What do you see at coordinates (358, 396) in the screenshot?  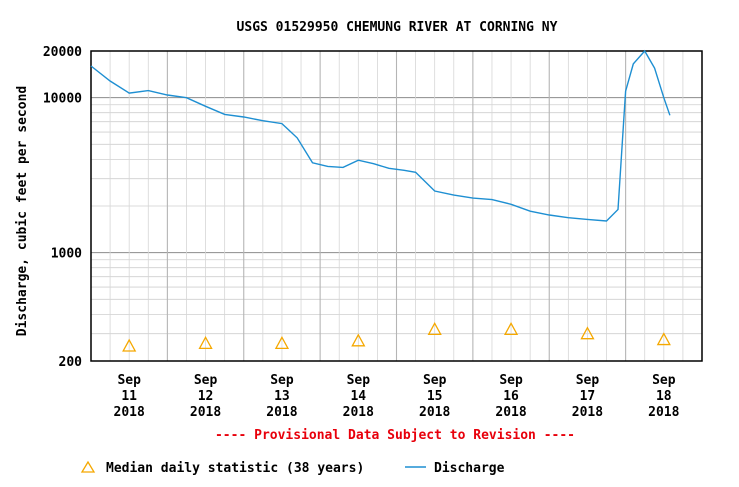 I see `x-tick-label: 14` at bounding box center [358, 396].